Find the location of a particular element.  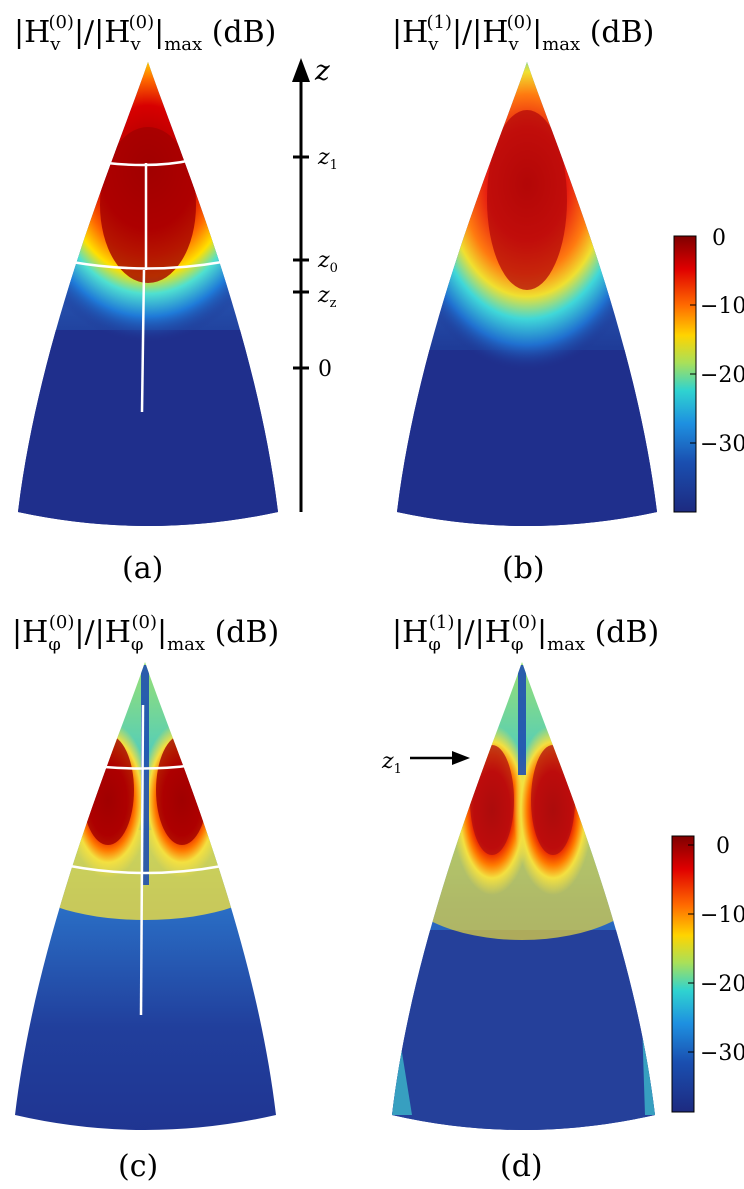

svg-text: z0 is located at coordinates (327, 262).